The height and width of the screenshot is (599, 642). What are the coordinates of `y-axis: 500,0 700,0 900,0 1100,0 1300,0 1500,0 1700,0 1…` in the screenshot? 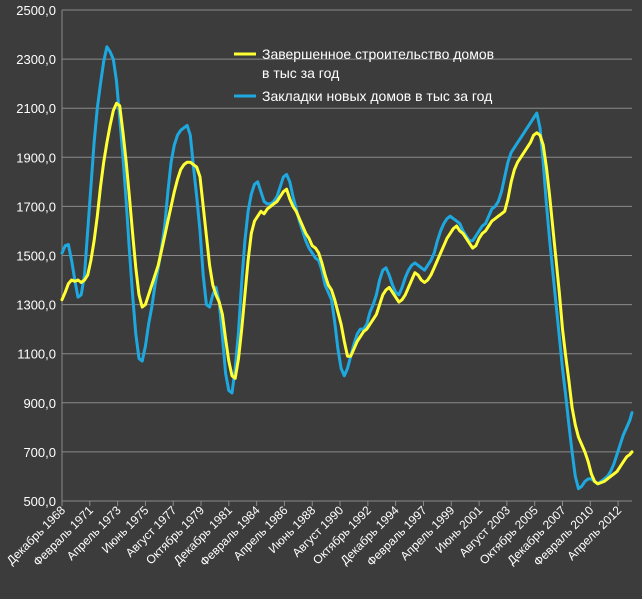 It's located at (39, 256).